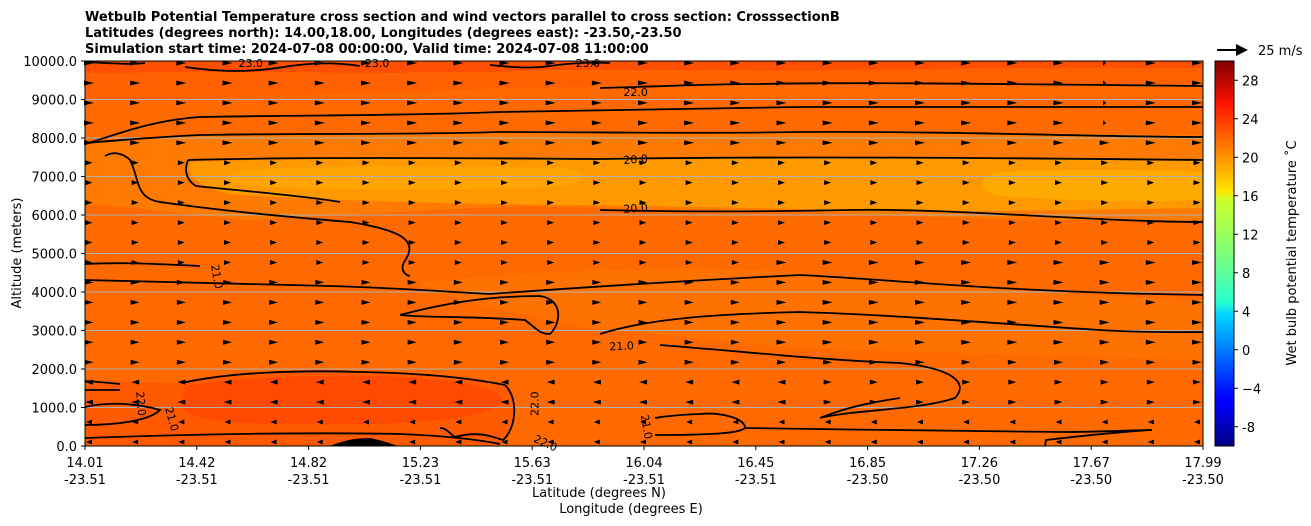  Describe the element at coordinates (1246, 351) in the screenshot. I see `colorbar-tick-label: 0` at that location.